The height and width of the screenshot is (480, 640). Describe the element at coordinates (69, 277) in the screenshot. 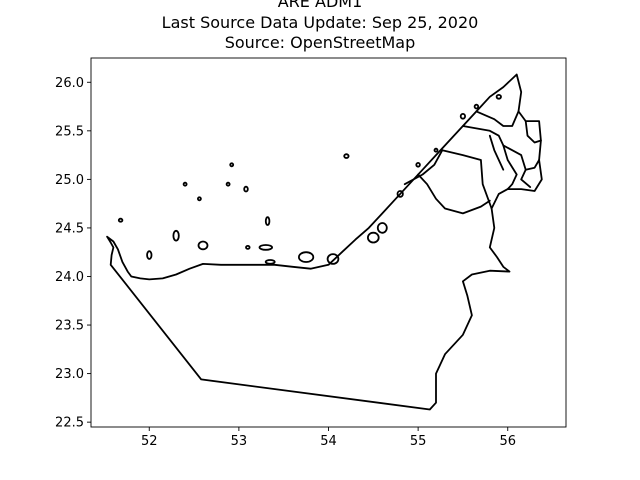

I see `y-tick-label: 24.0` at that location.